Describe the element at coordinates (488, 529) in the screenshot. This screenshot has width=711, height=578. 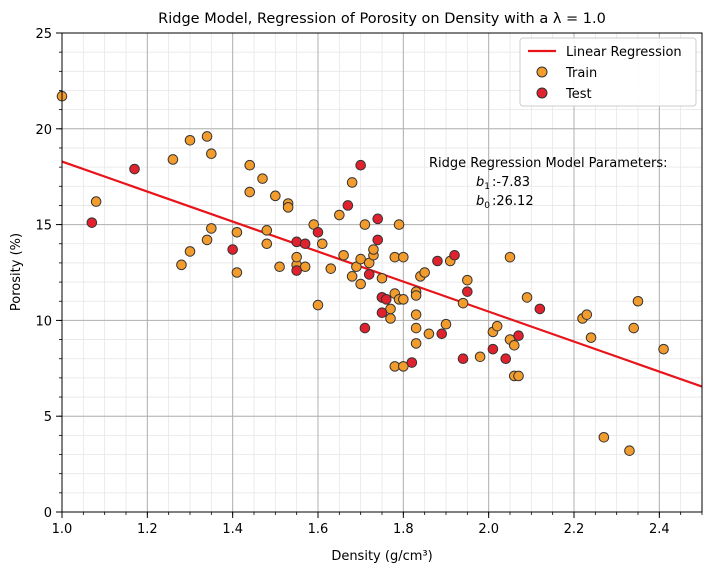
I see `x-tick-label: 2.0` at that location.